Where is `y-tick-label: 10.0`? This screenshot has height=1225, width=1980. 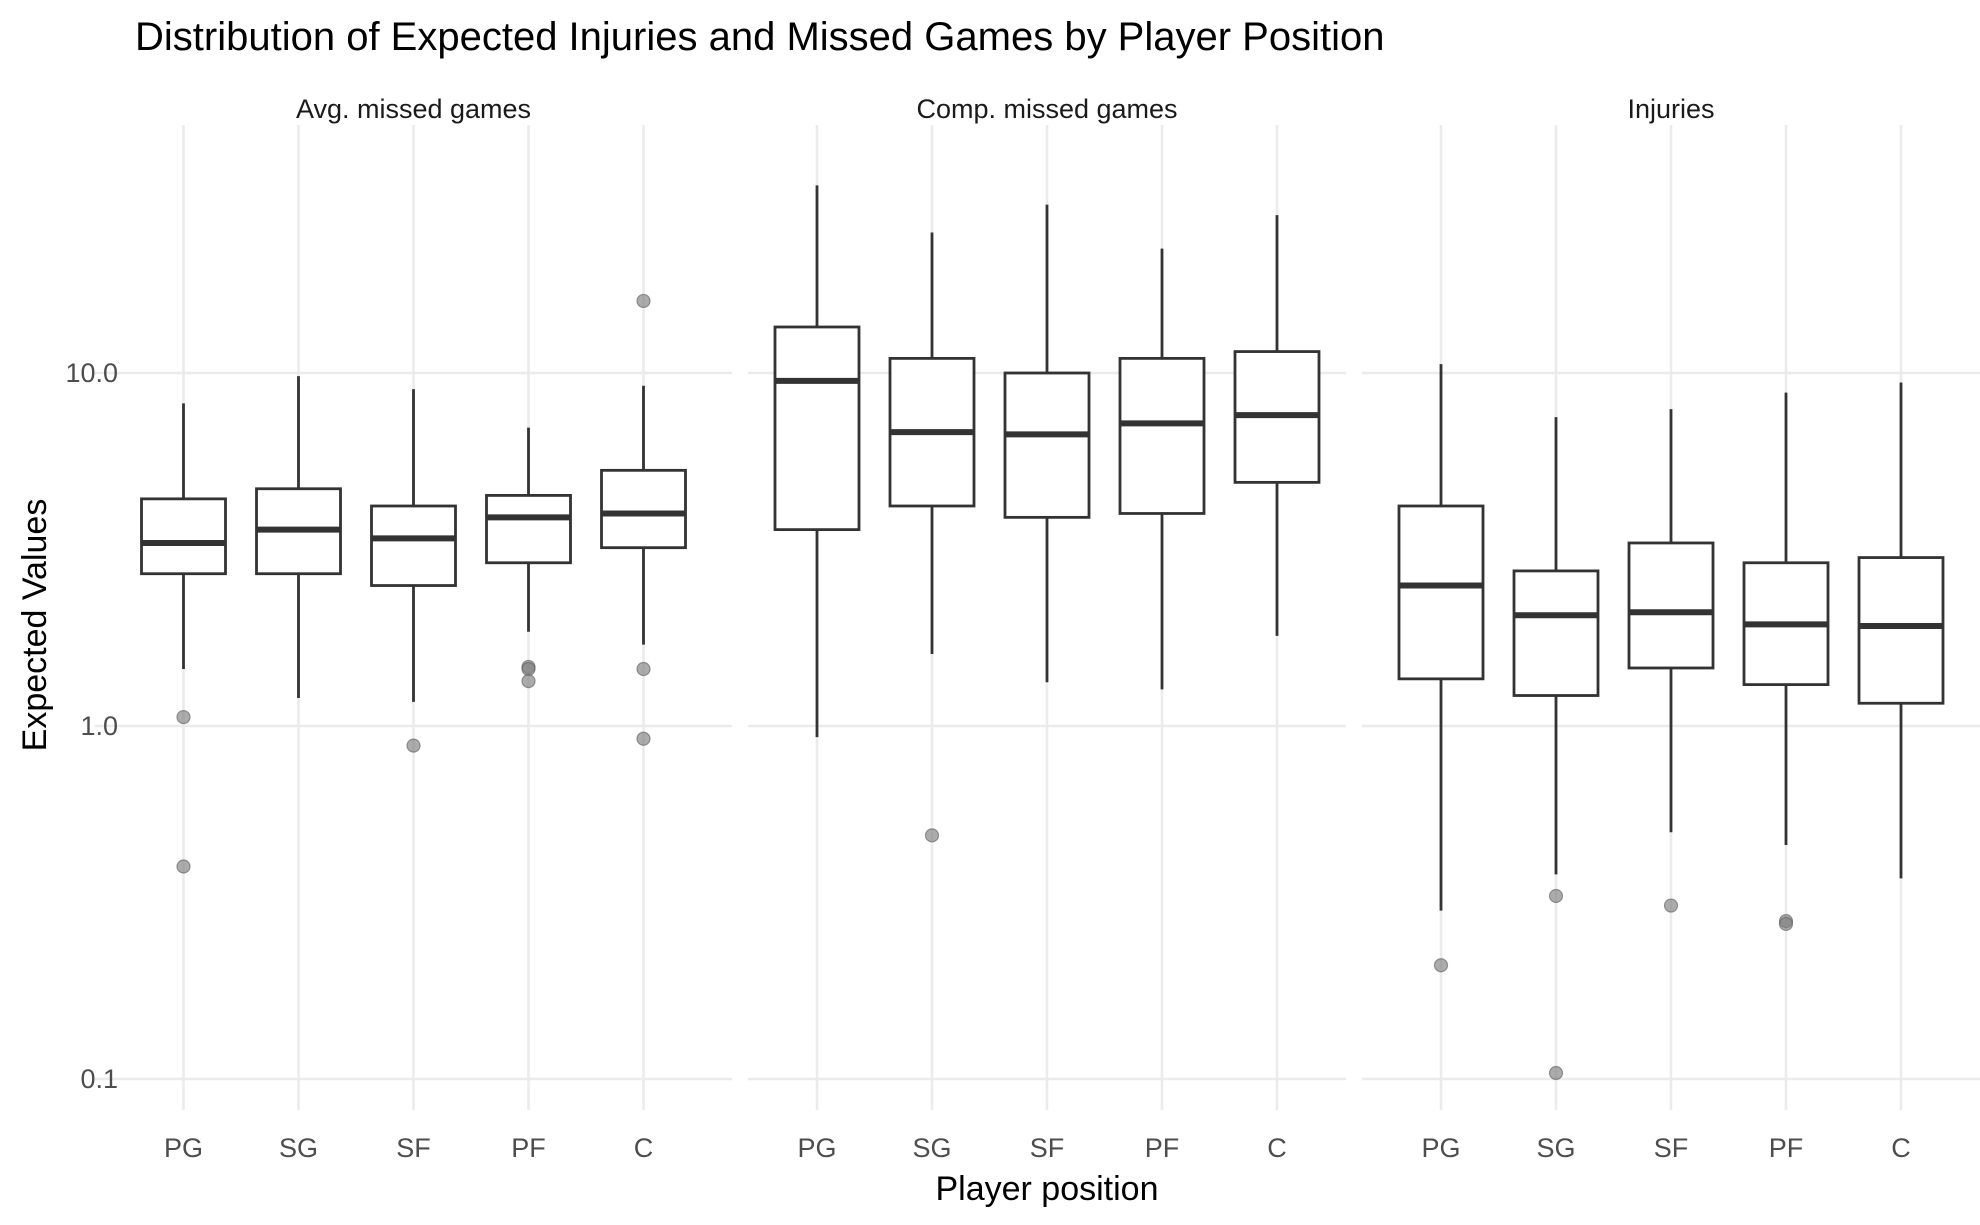 y-tick-label: 10.0 is located at coordinates (91, 373).